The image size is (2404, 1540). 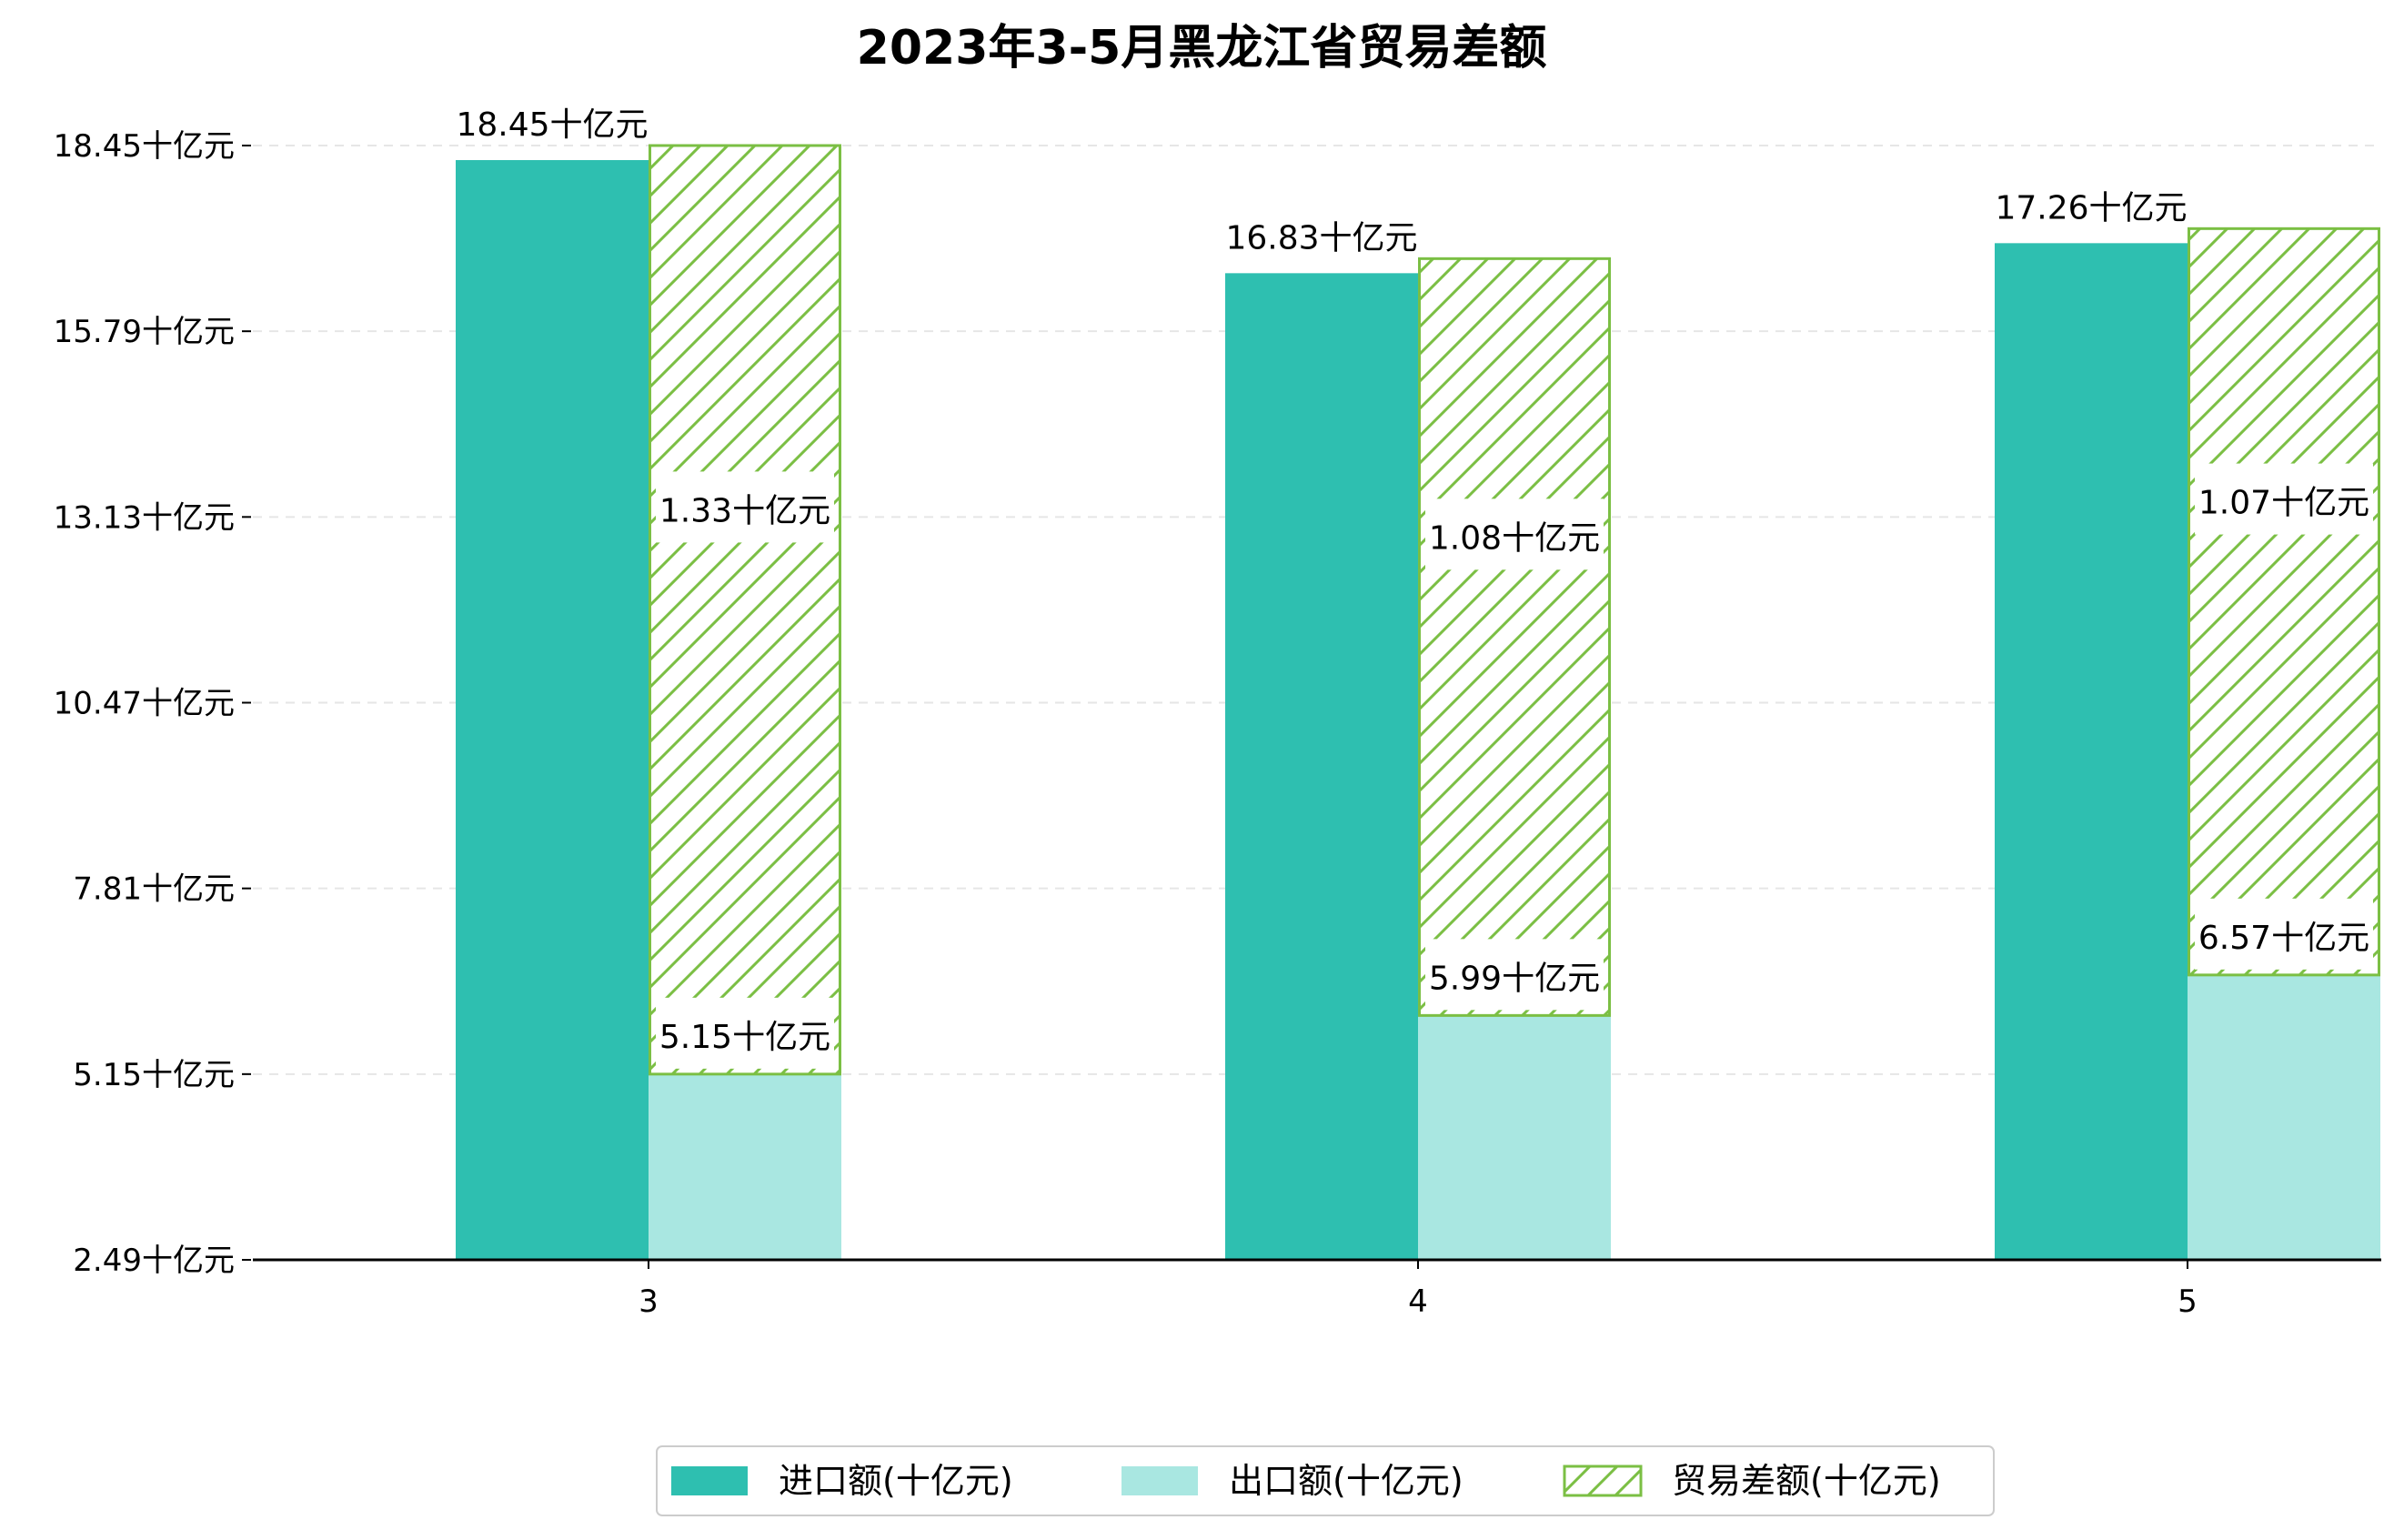 What do you see at coordinates (1202, 48) in the screenshot?
I see `chart-title: 2023年3-5月黑龙江省贸易差额` at bounding box center [1202, 48].